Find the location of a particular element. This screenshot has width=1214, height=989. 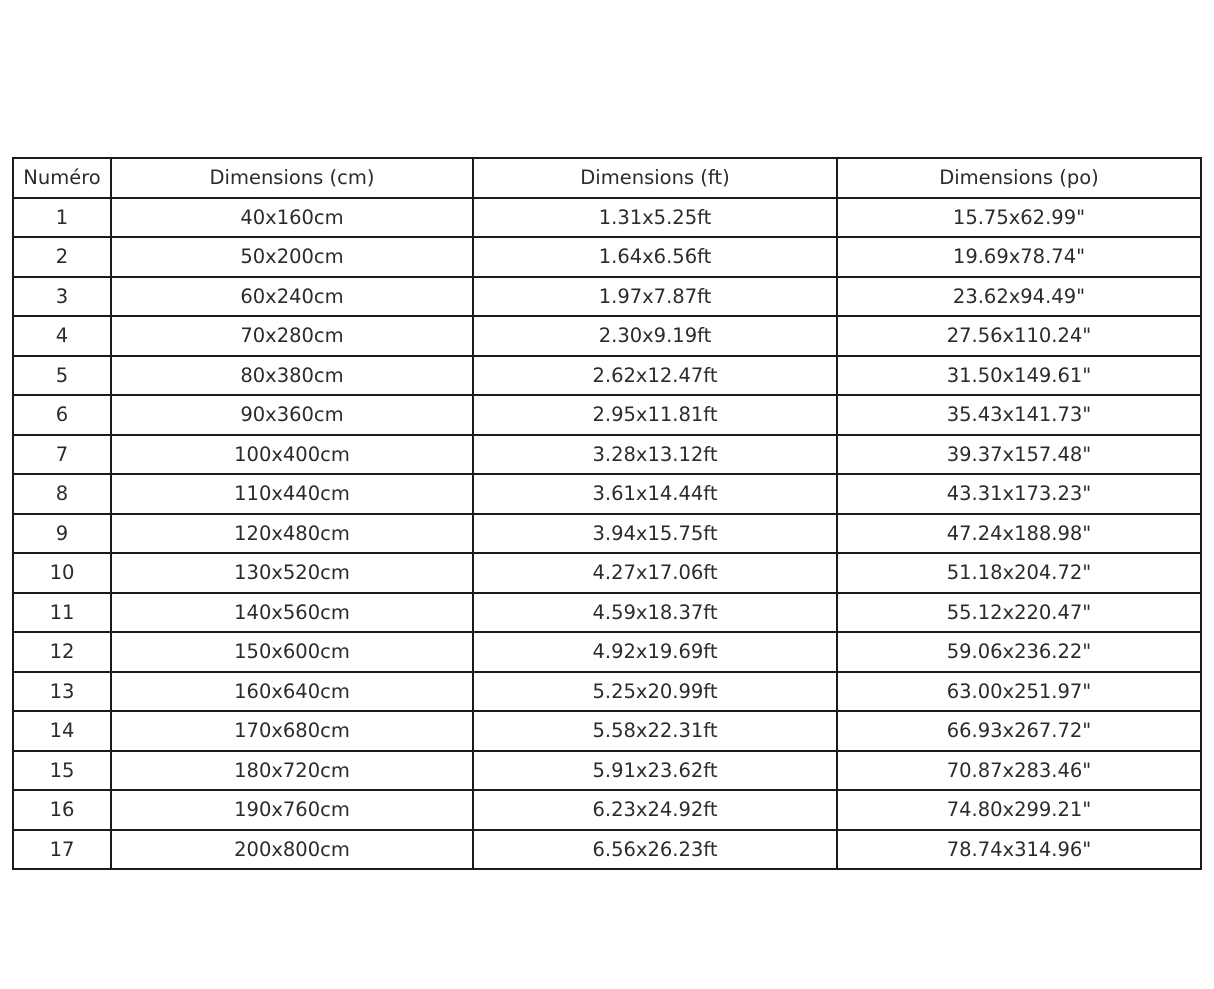

cell-po: 70.87x283.46" is located at coordinates (1019, 770).